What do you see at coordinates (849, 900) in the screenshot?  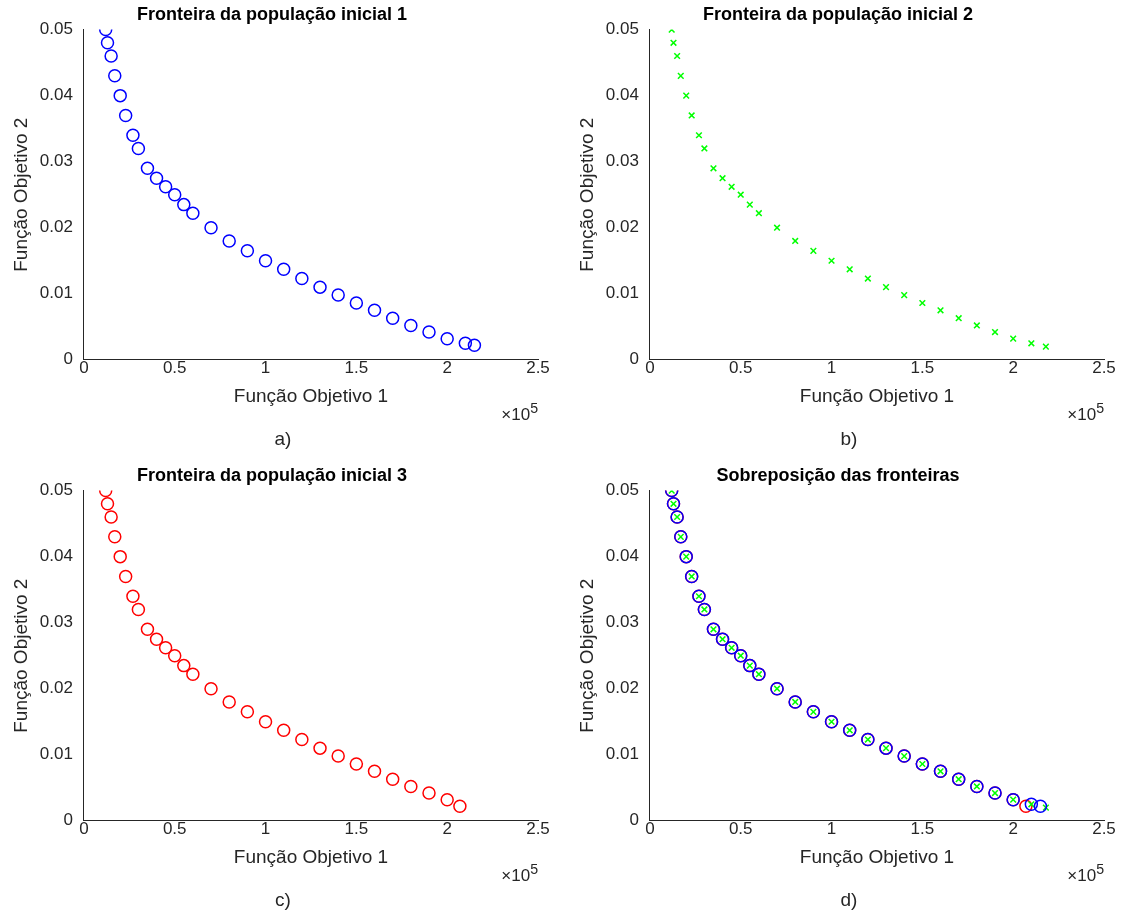 I see `text: d)` at bounding box center [849, 900].